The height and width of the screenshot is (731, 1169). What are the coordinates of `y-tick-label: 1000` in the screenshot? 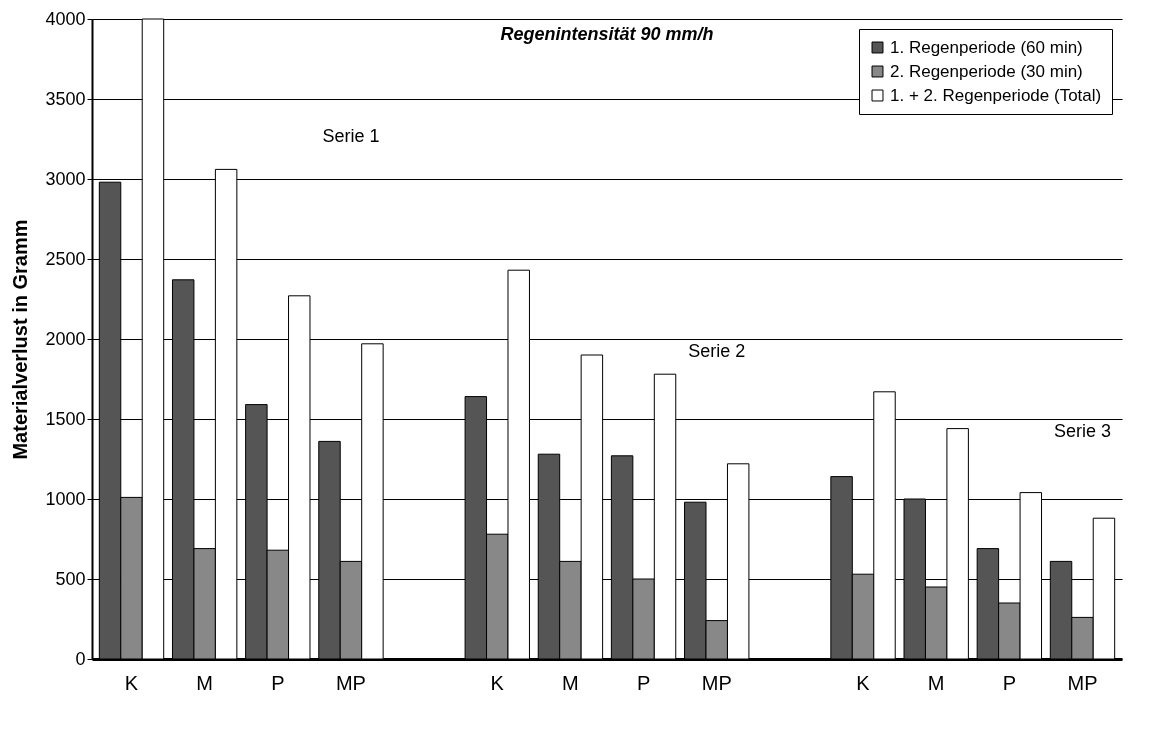 It's located at (65, 498).